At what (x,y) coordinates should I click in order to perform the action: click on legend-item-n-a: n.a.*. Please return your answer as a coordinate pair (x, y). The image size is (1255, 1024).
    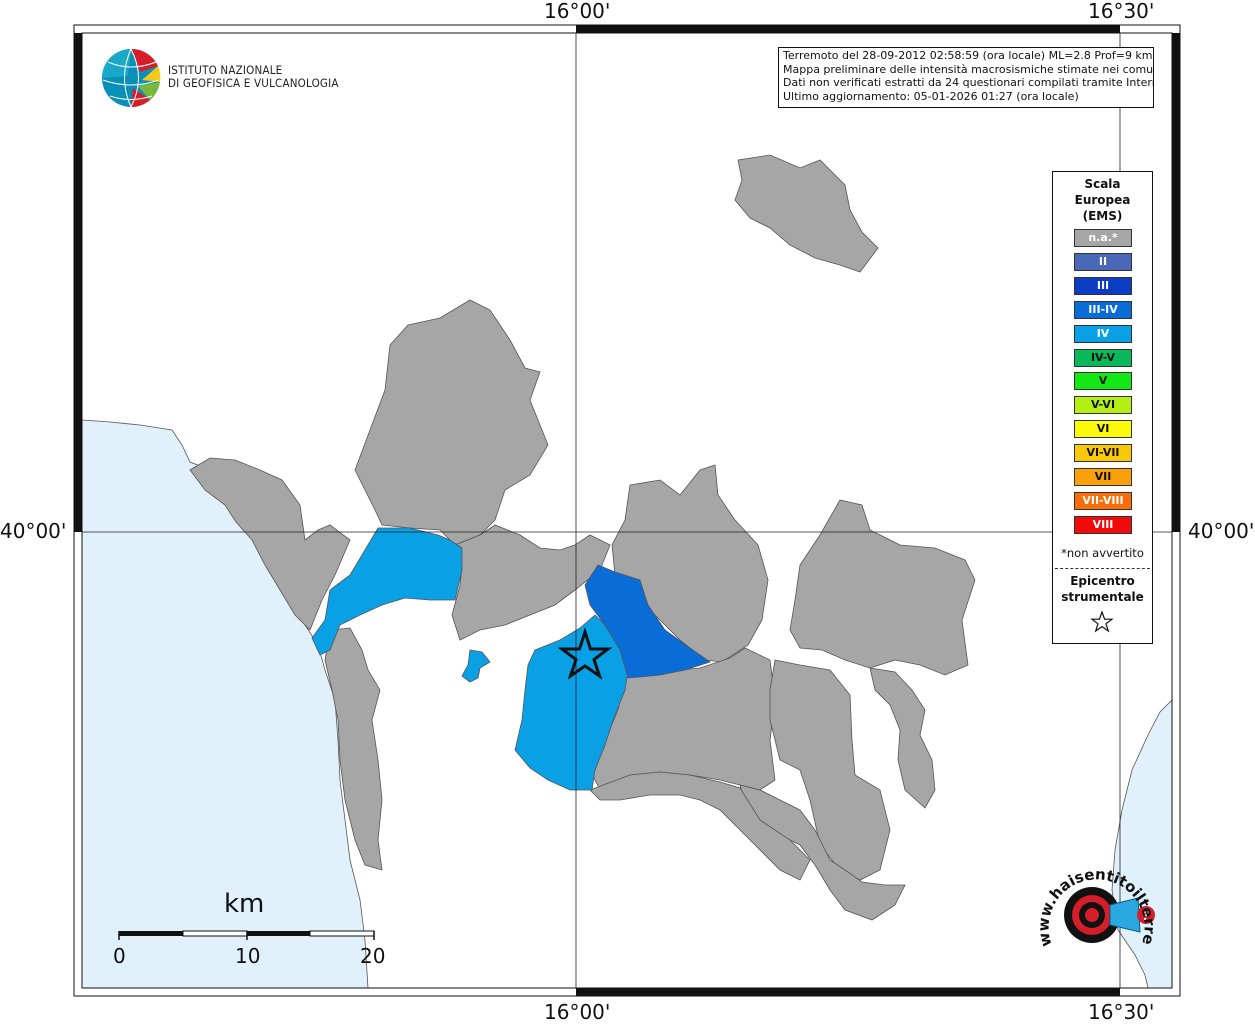
    Looking at the image, I should click on (1103, 238).